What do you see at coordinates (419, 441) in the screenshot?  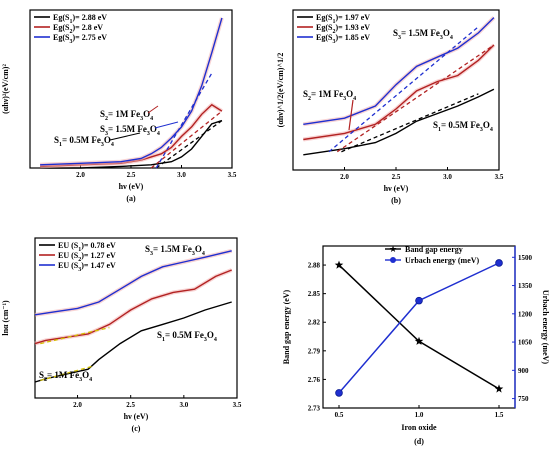 I see `panel-label: (d)` at bounding box center [419, 441].